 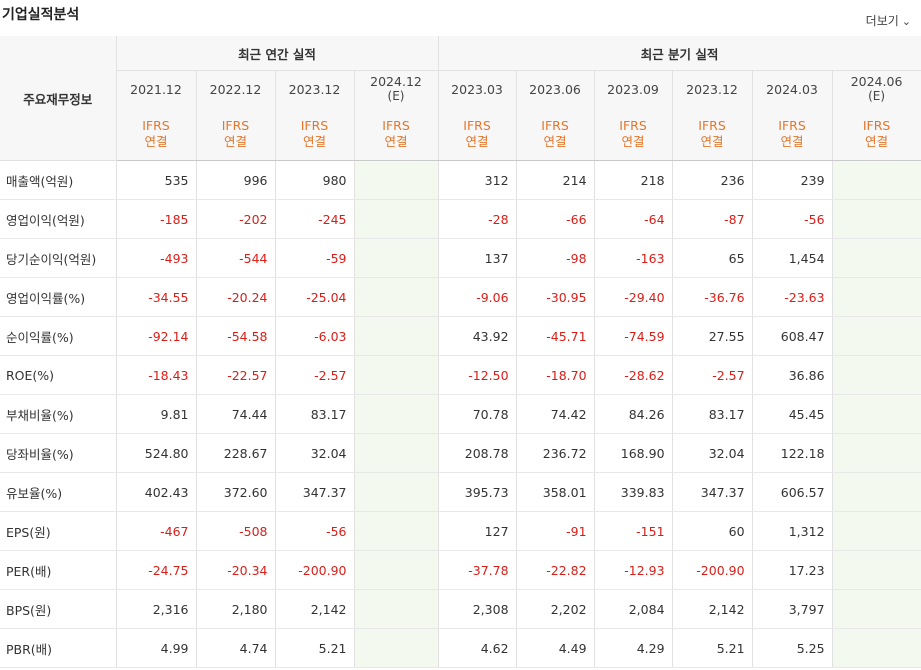 I want to click on value-cell: 358.01, so click(x=555, y=492).